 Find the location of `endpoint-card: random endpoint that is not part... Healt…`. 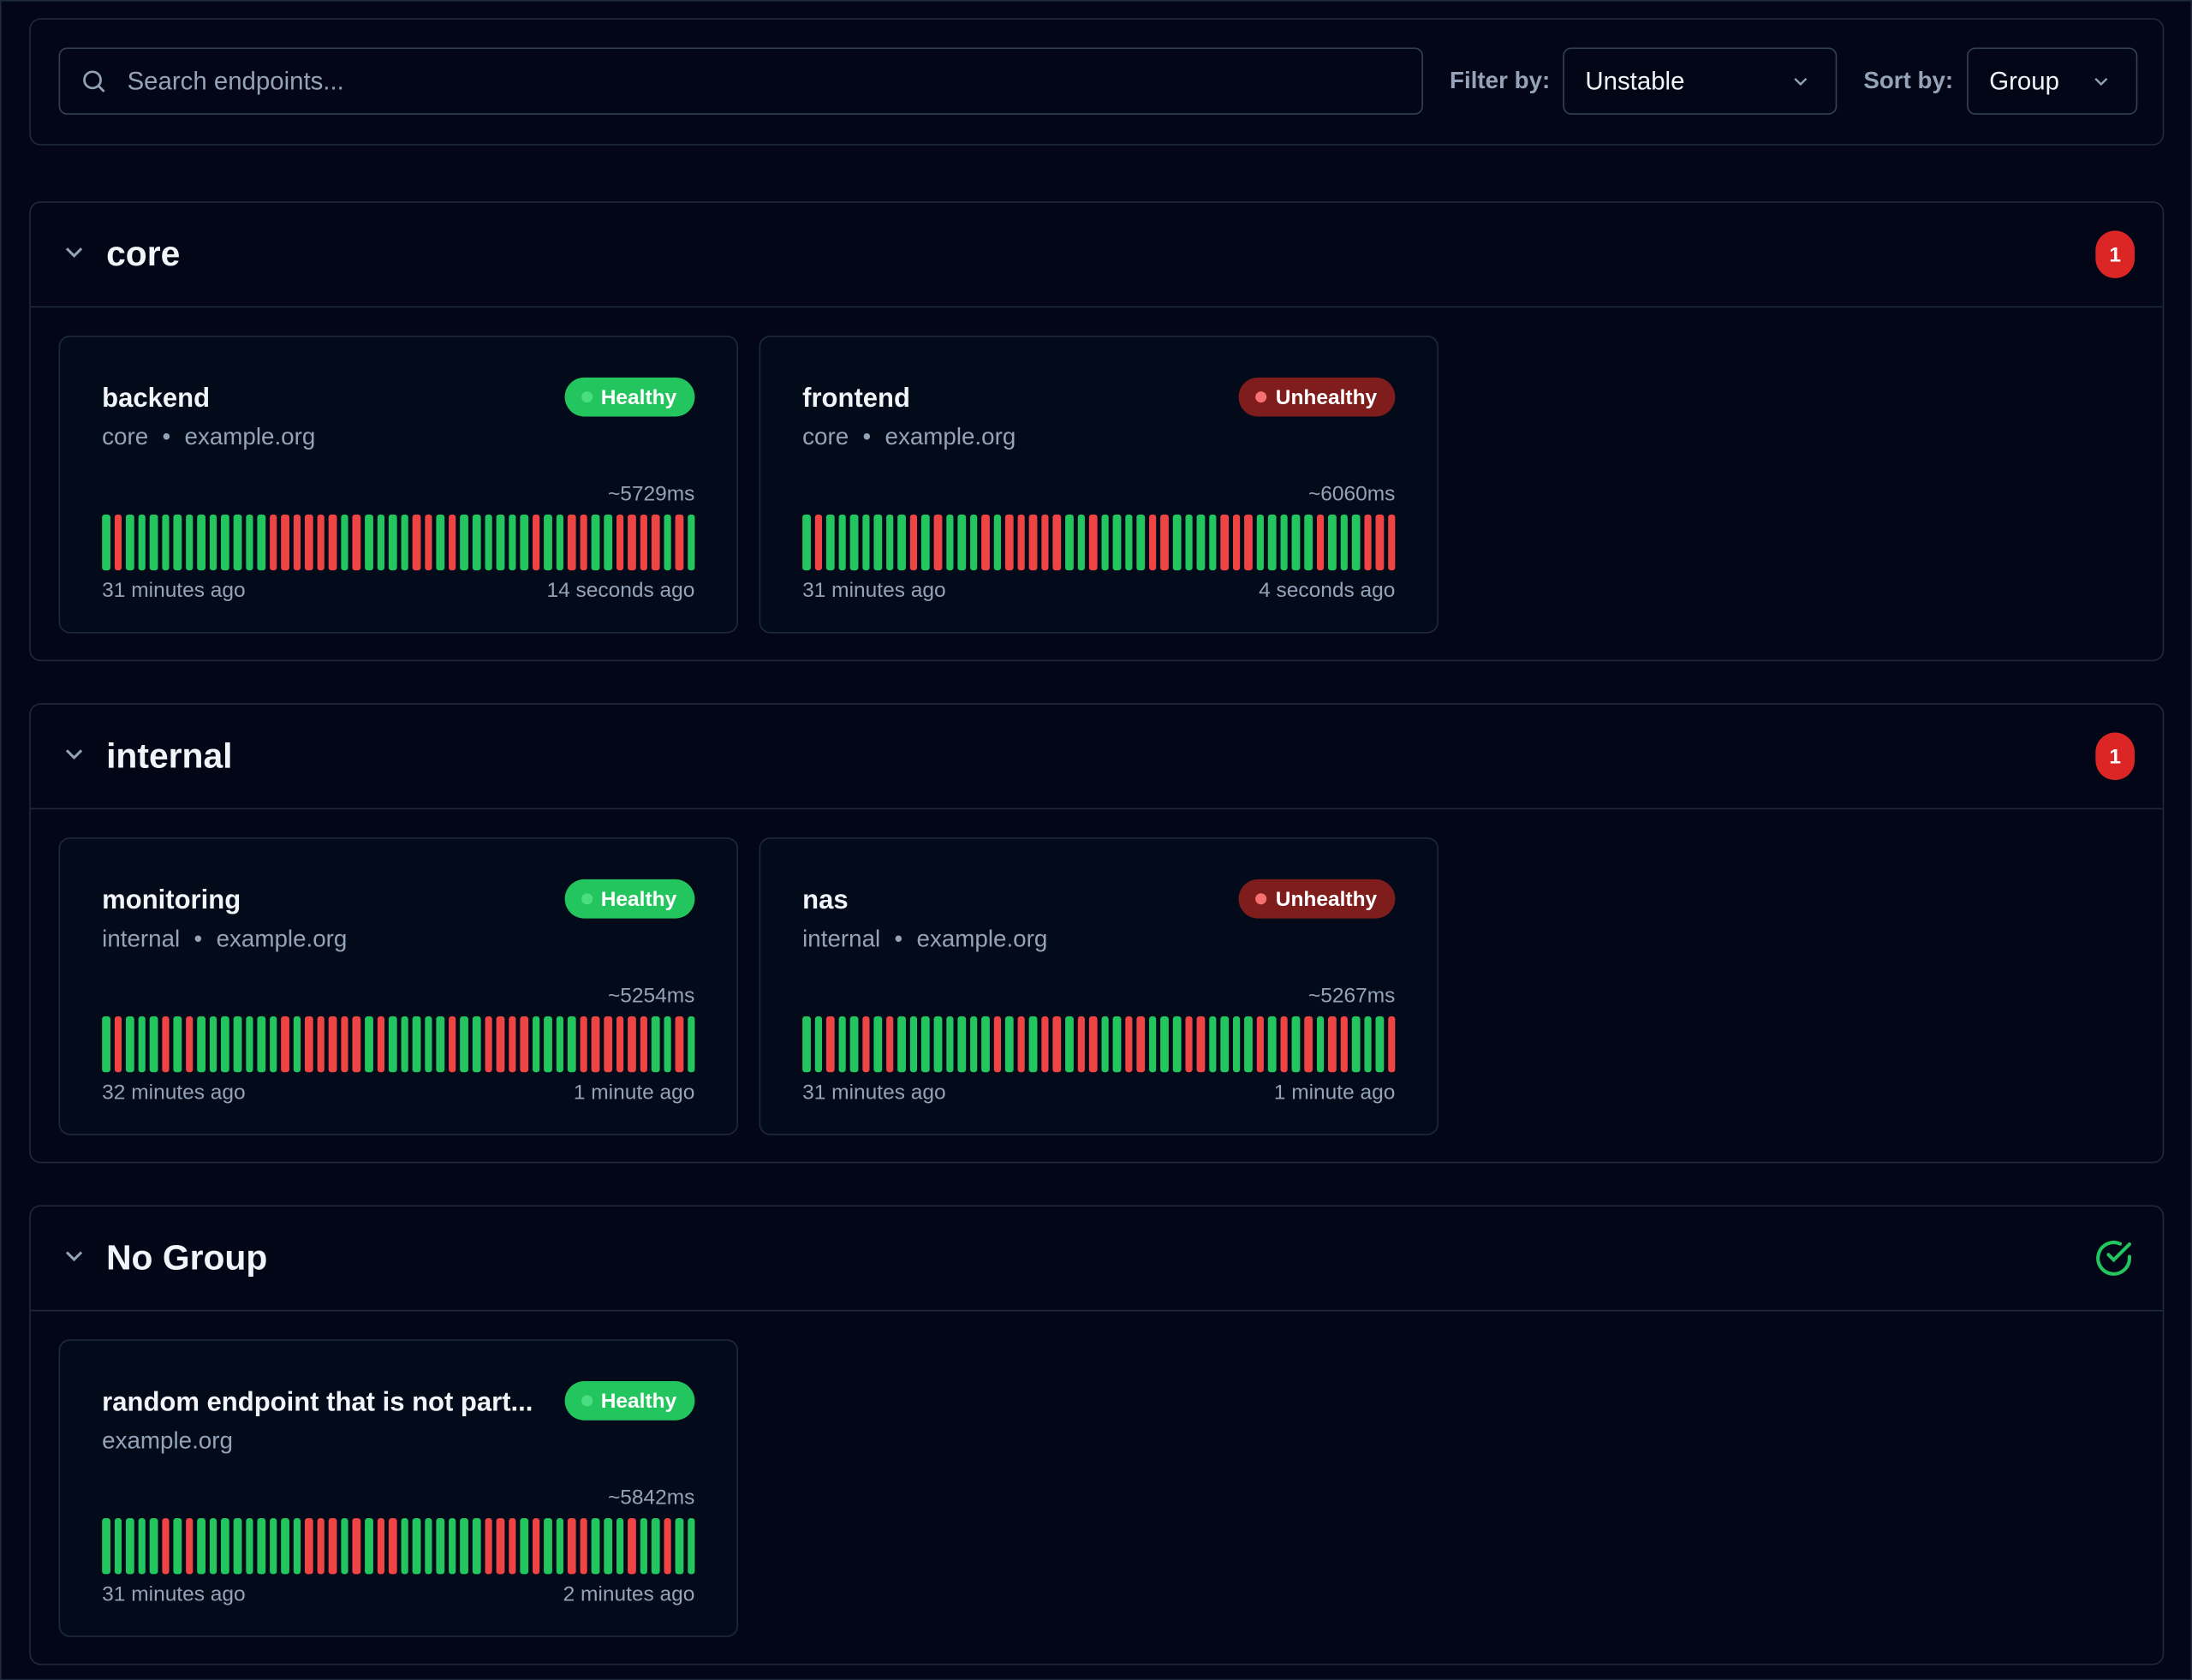

endpoint-card: random endpoint that is not part... Healt… is located at coordinates (398, 1488).